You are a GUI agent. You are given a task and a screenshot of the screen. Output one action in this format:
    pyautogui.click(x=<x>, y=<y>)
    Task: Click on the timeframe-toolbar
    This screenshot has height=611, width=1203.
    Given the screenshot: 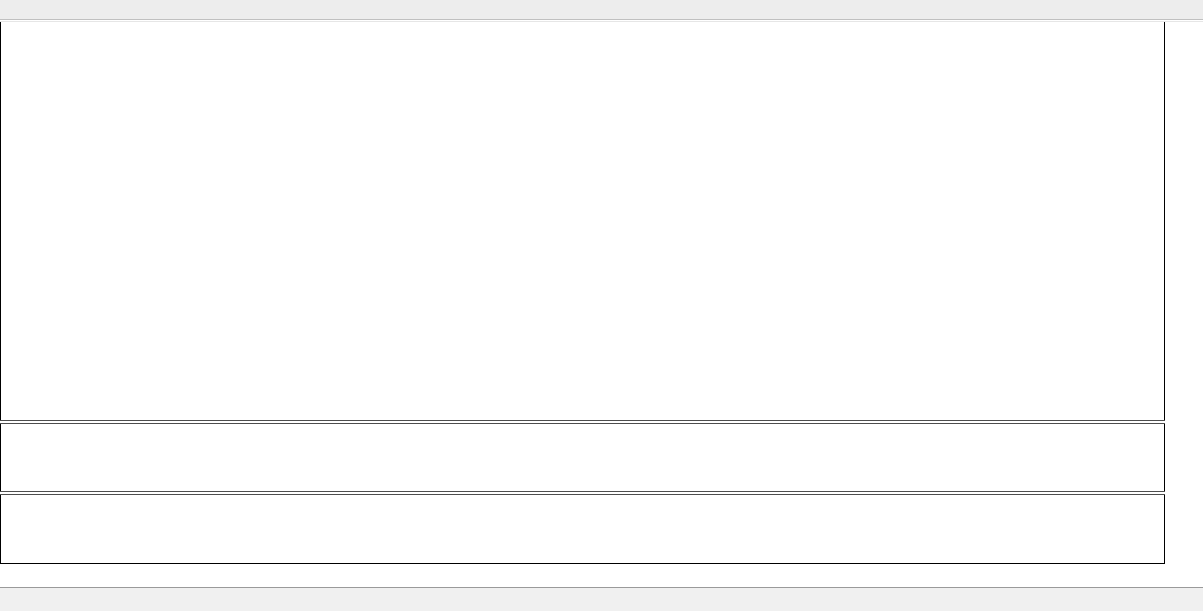 What is the action you would take?
    pyautogui.click(x=601, y=10)
    